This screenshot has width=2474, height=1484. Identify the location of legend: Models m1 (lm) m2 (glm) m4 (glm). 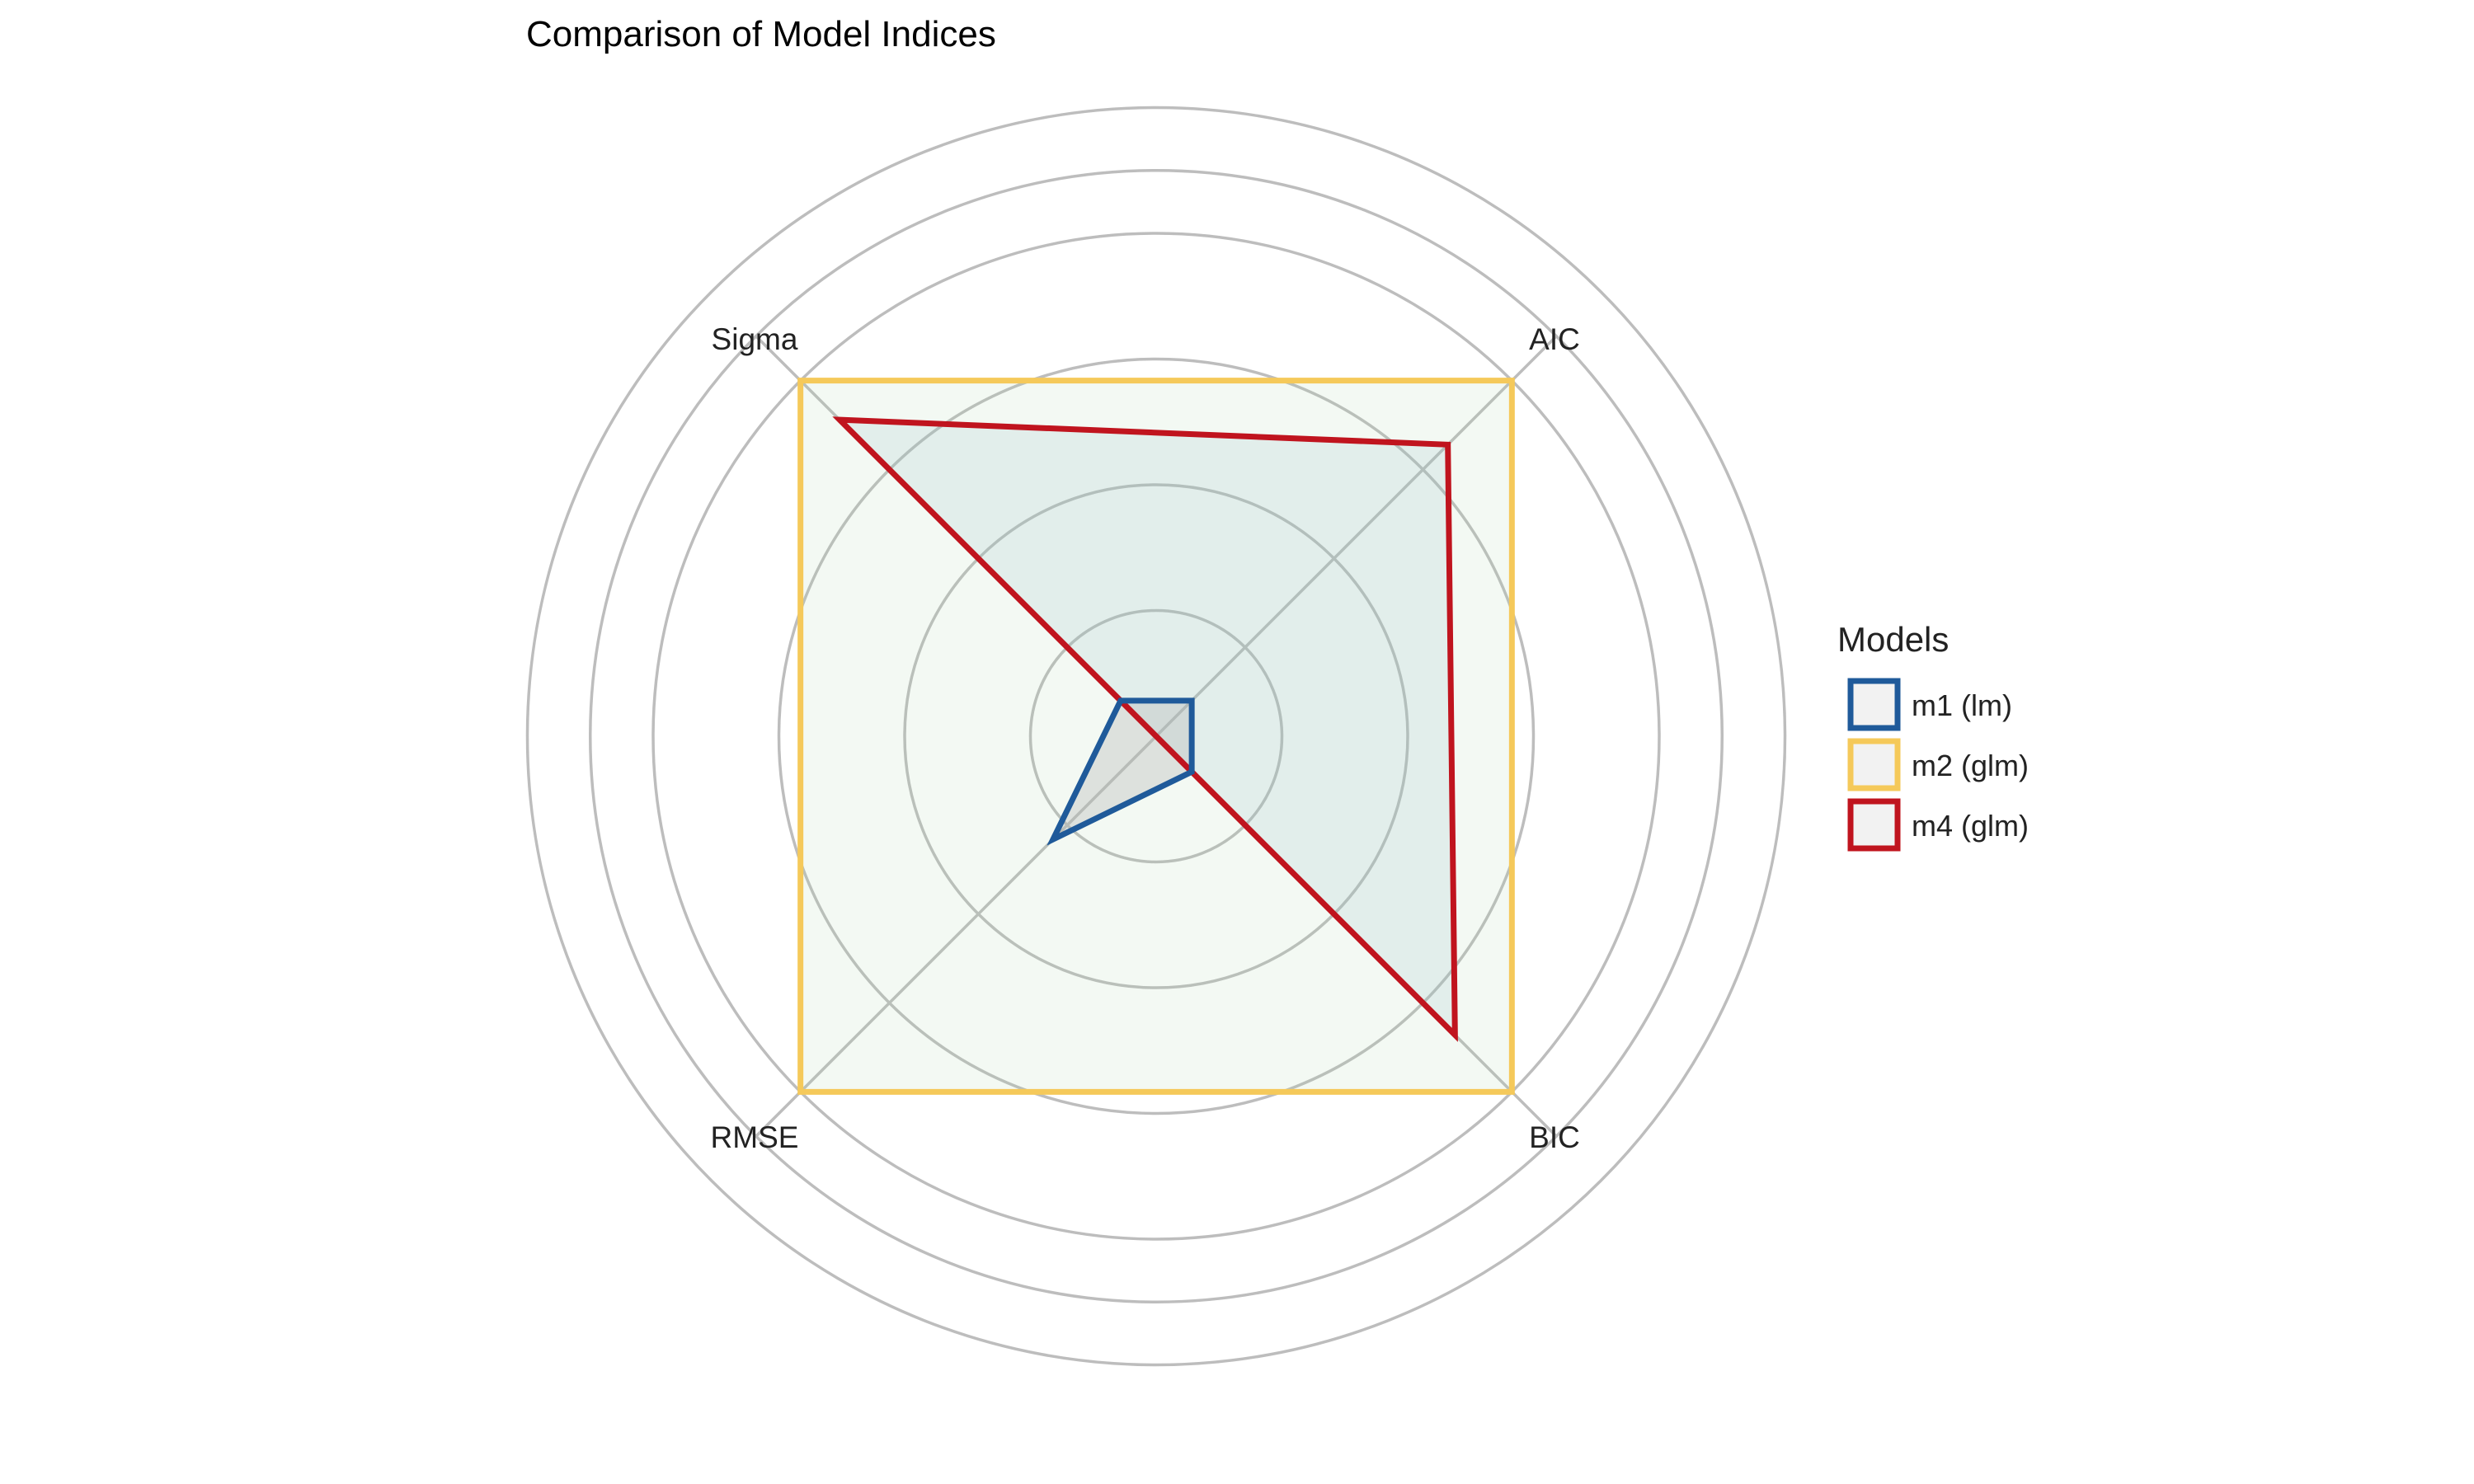
(1933, 736).